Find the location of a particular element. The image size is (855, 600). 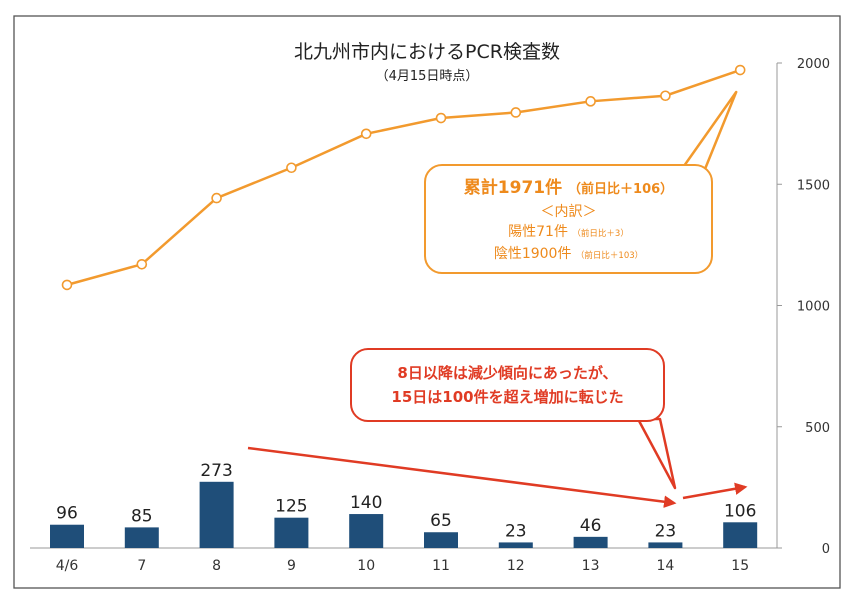

x-tick-label: 9 is located at coordinates (291, 566).